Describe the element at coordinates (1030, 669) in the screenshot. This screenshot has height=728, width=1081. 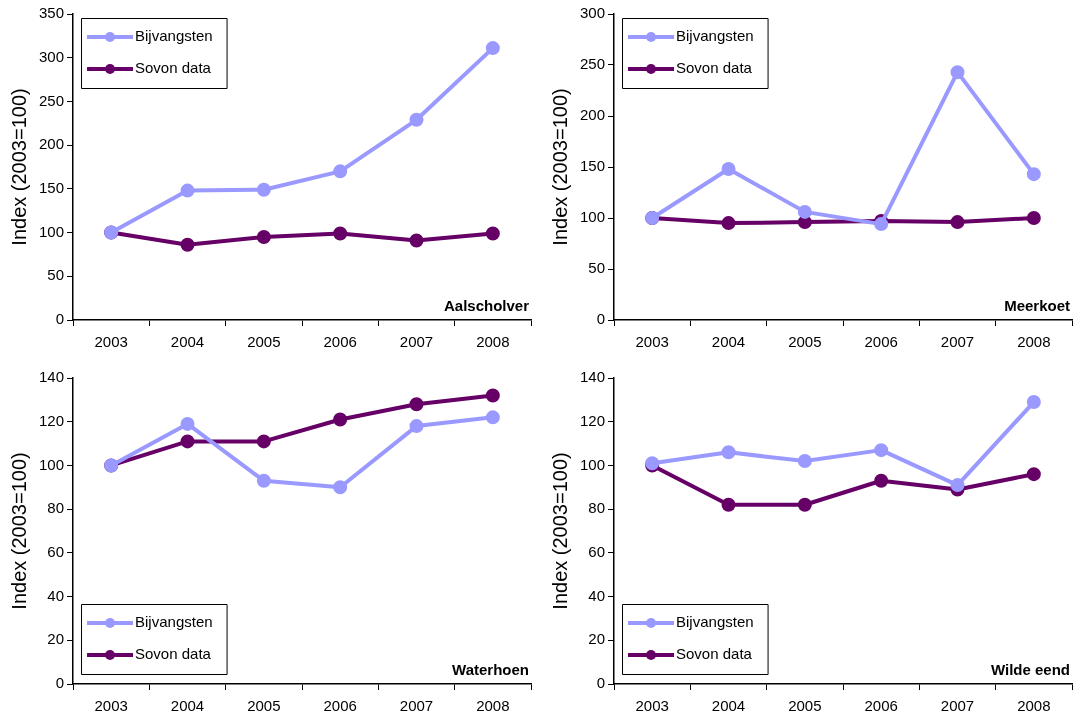
I see `annotation: Wilde eend` at that location.